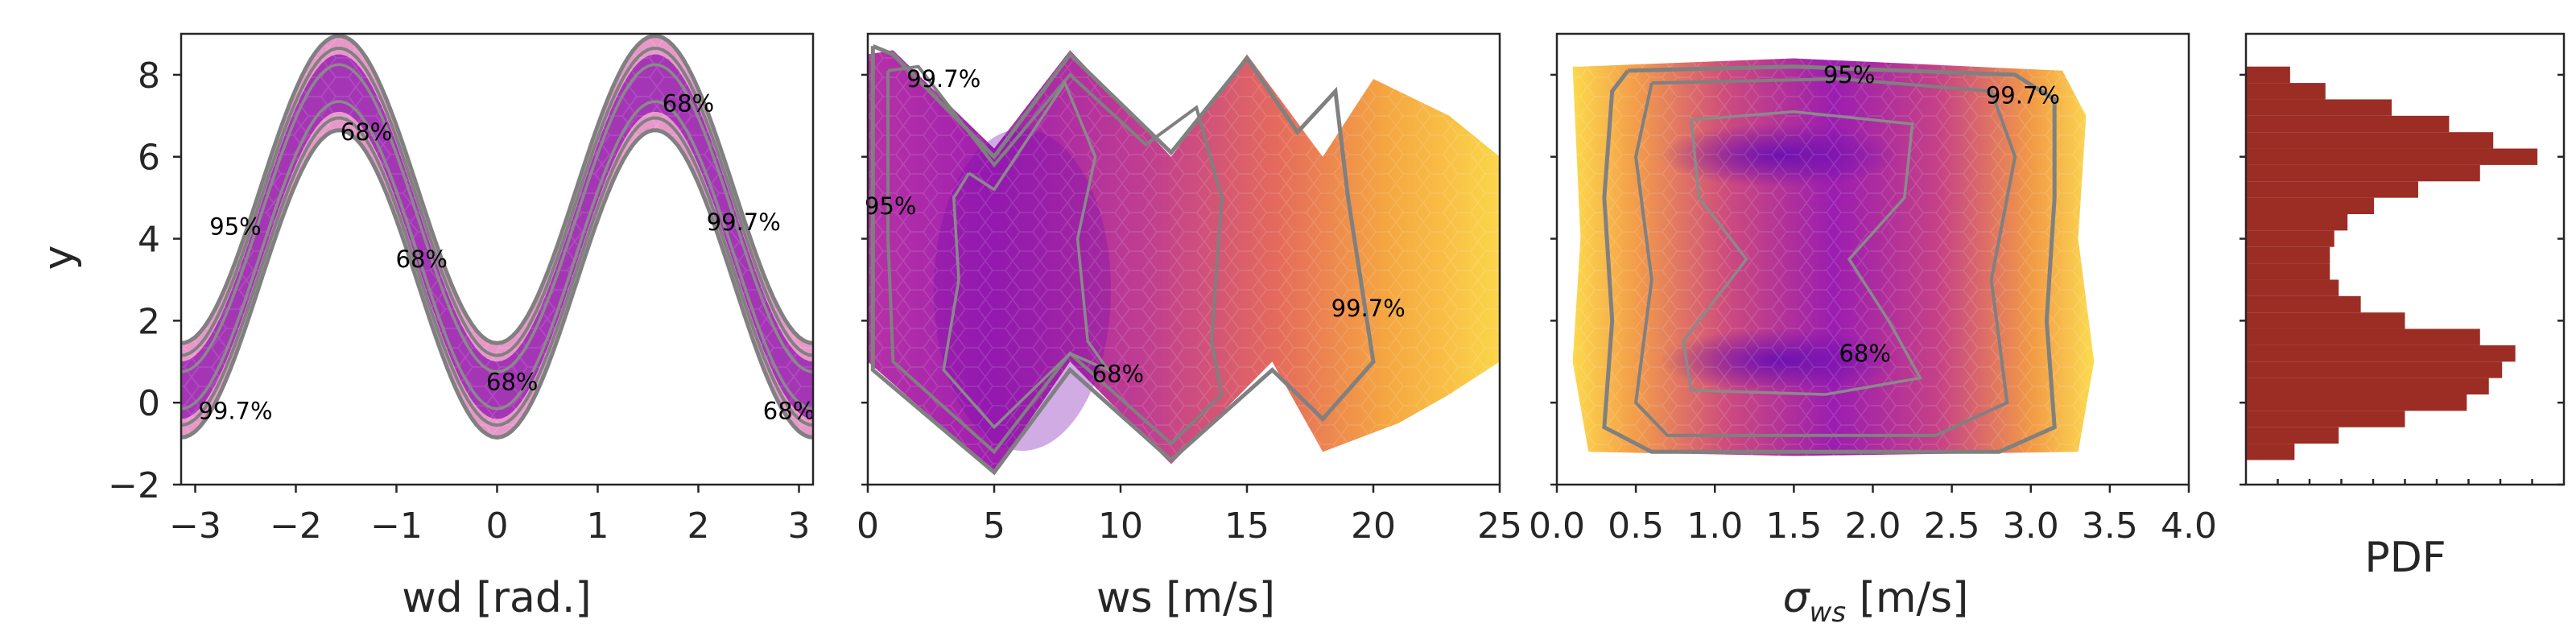 The height and width of the screenshot is (644, 2576). What do you see at coordinates (2189, 526) in the screenshot?
I see `x-tick-label: 4.0` at bounding box center [2189, 526].